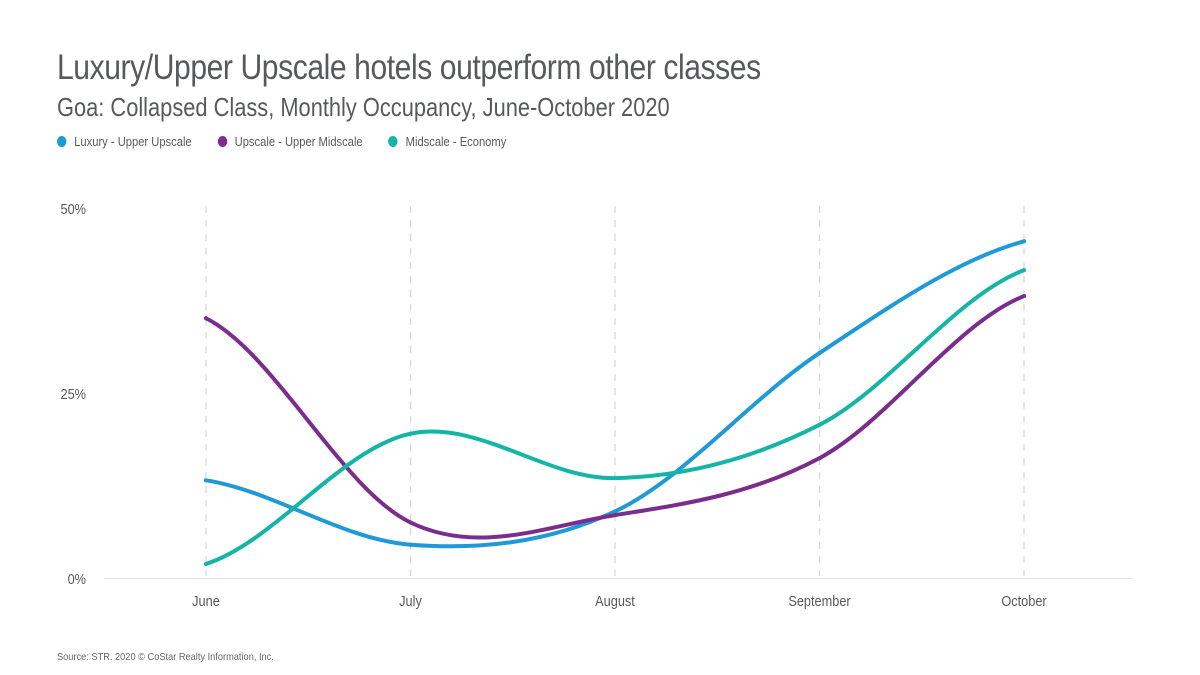 Image resolution: width=1200 pixels, height=675 pixels. I want to click on legend-label-upscale: Upscale - Upper Midscale, so click(298, 141).